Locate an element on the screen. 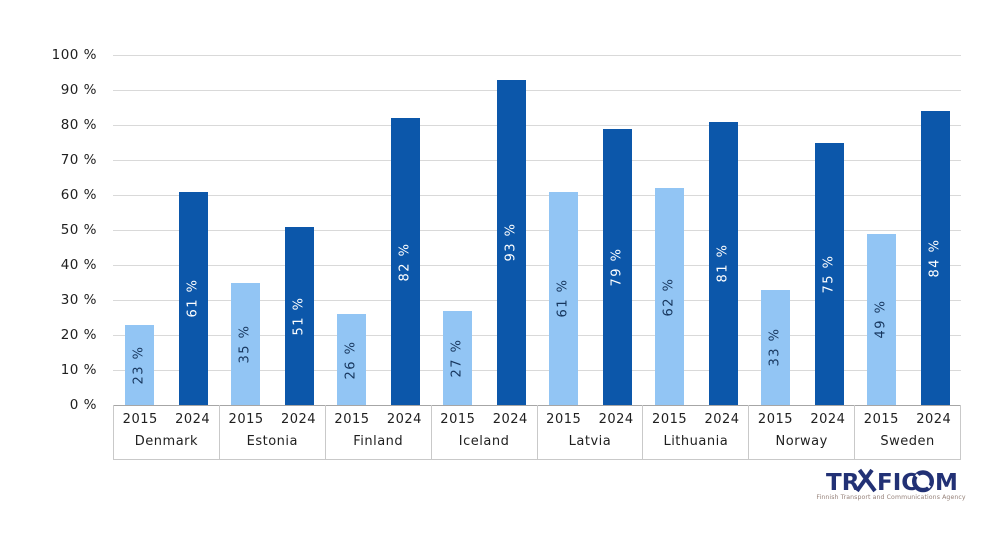 This screenshot has width=1000, height=556. country-label: Denmark is located at coordinates (166, 441).